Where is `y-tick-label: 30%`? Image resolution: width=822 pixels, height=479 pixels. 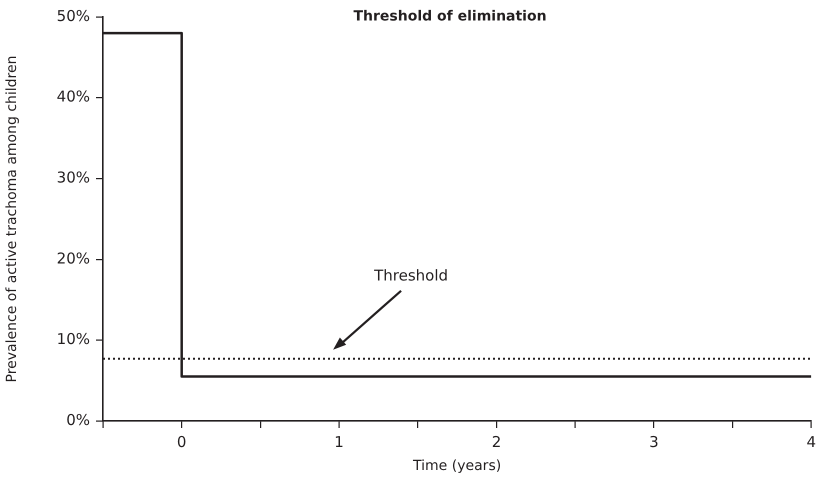 y-tick-label: 30% is located at coordinates (73, 177).